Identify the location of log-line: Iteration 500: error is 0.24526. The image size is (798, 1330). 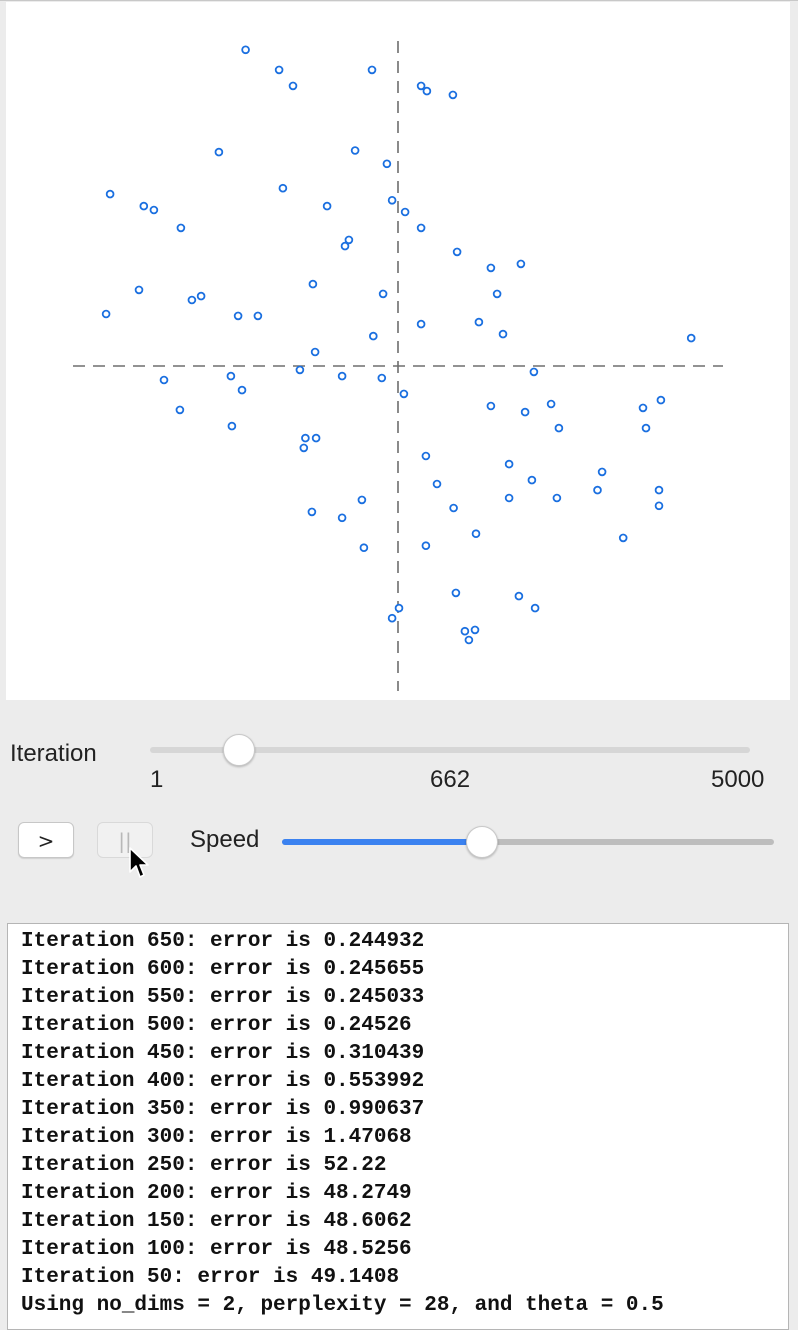
(216, 1025).